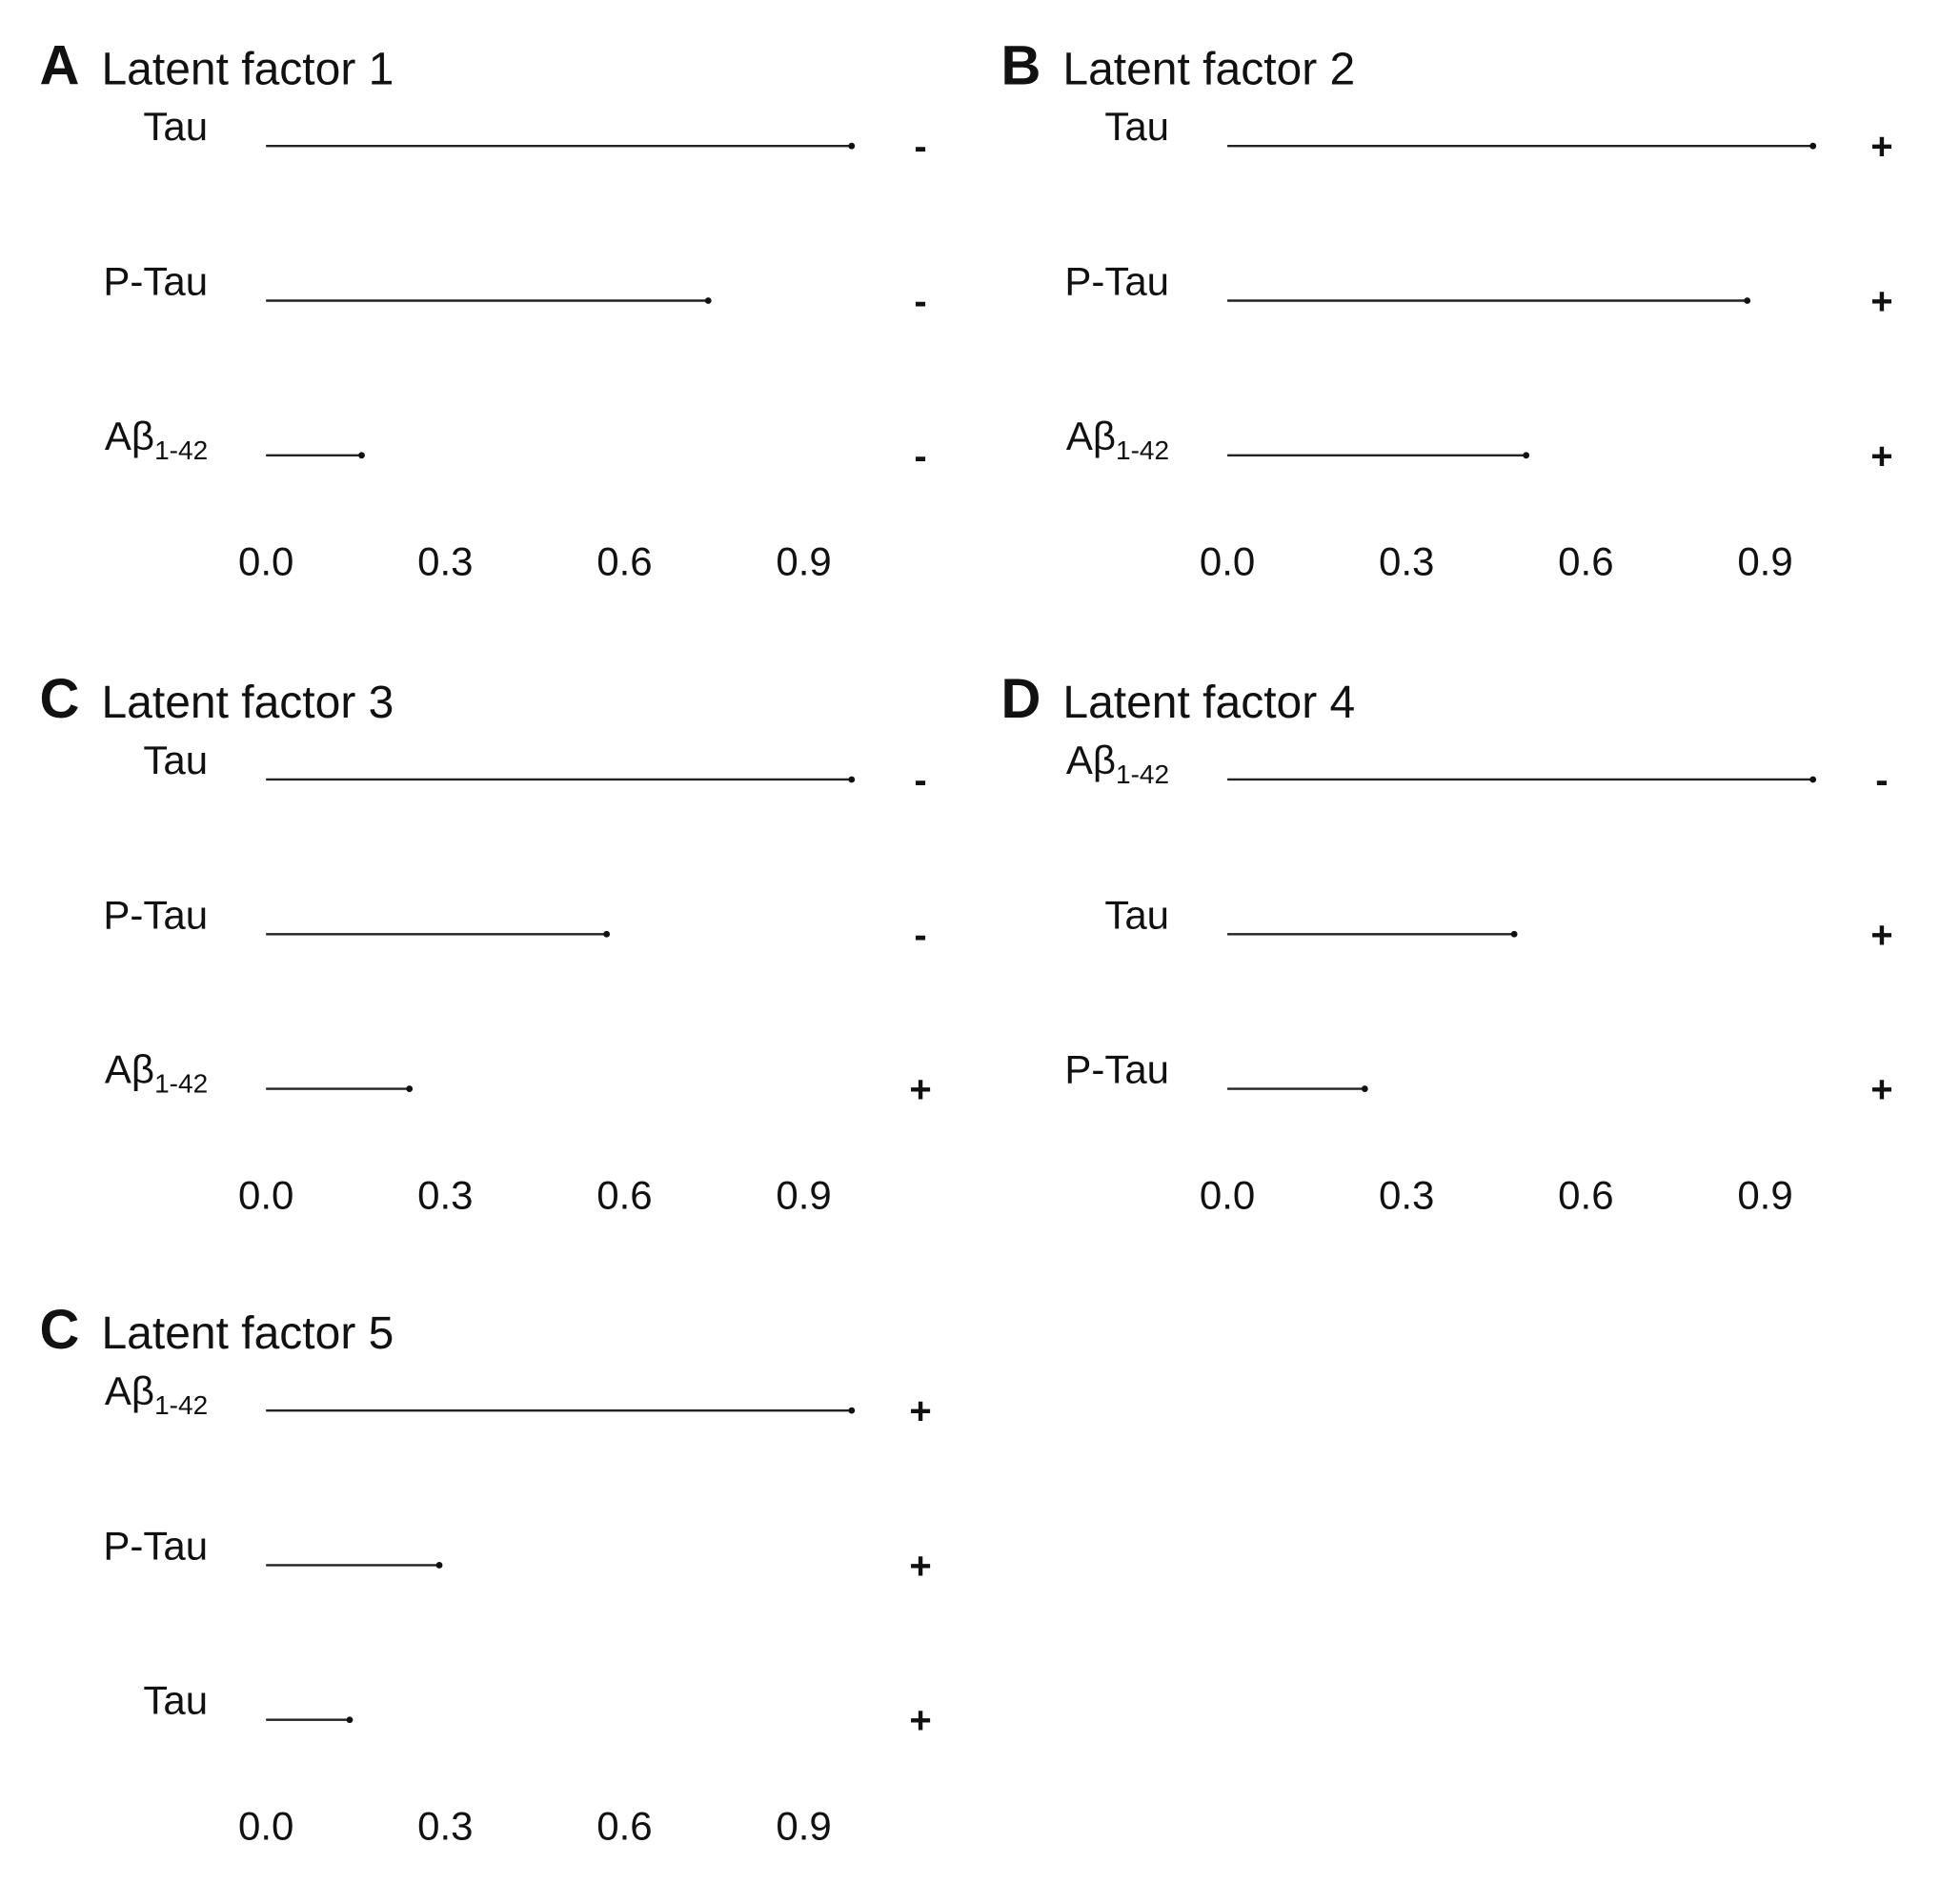  Describe the element at coordinates (248, 703) in the screenshot. I see `panel-title: Latent factor 3` at that location.